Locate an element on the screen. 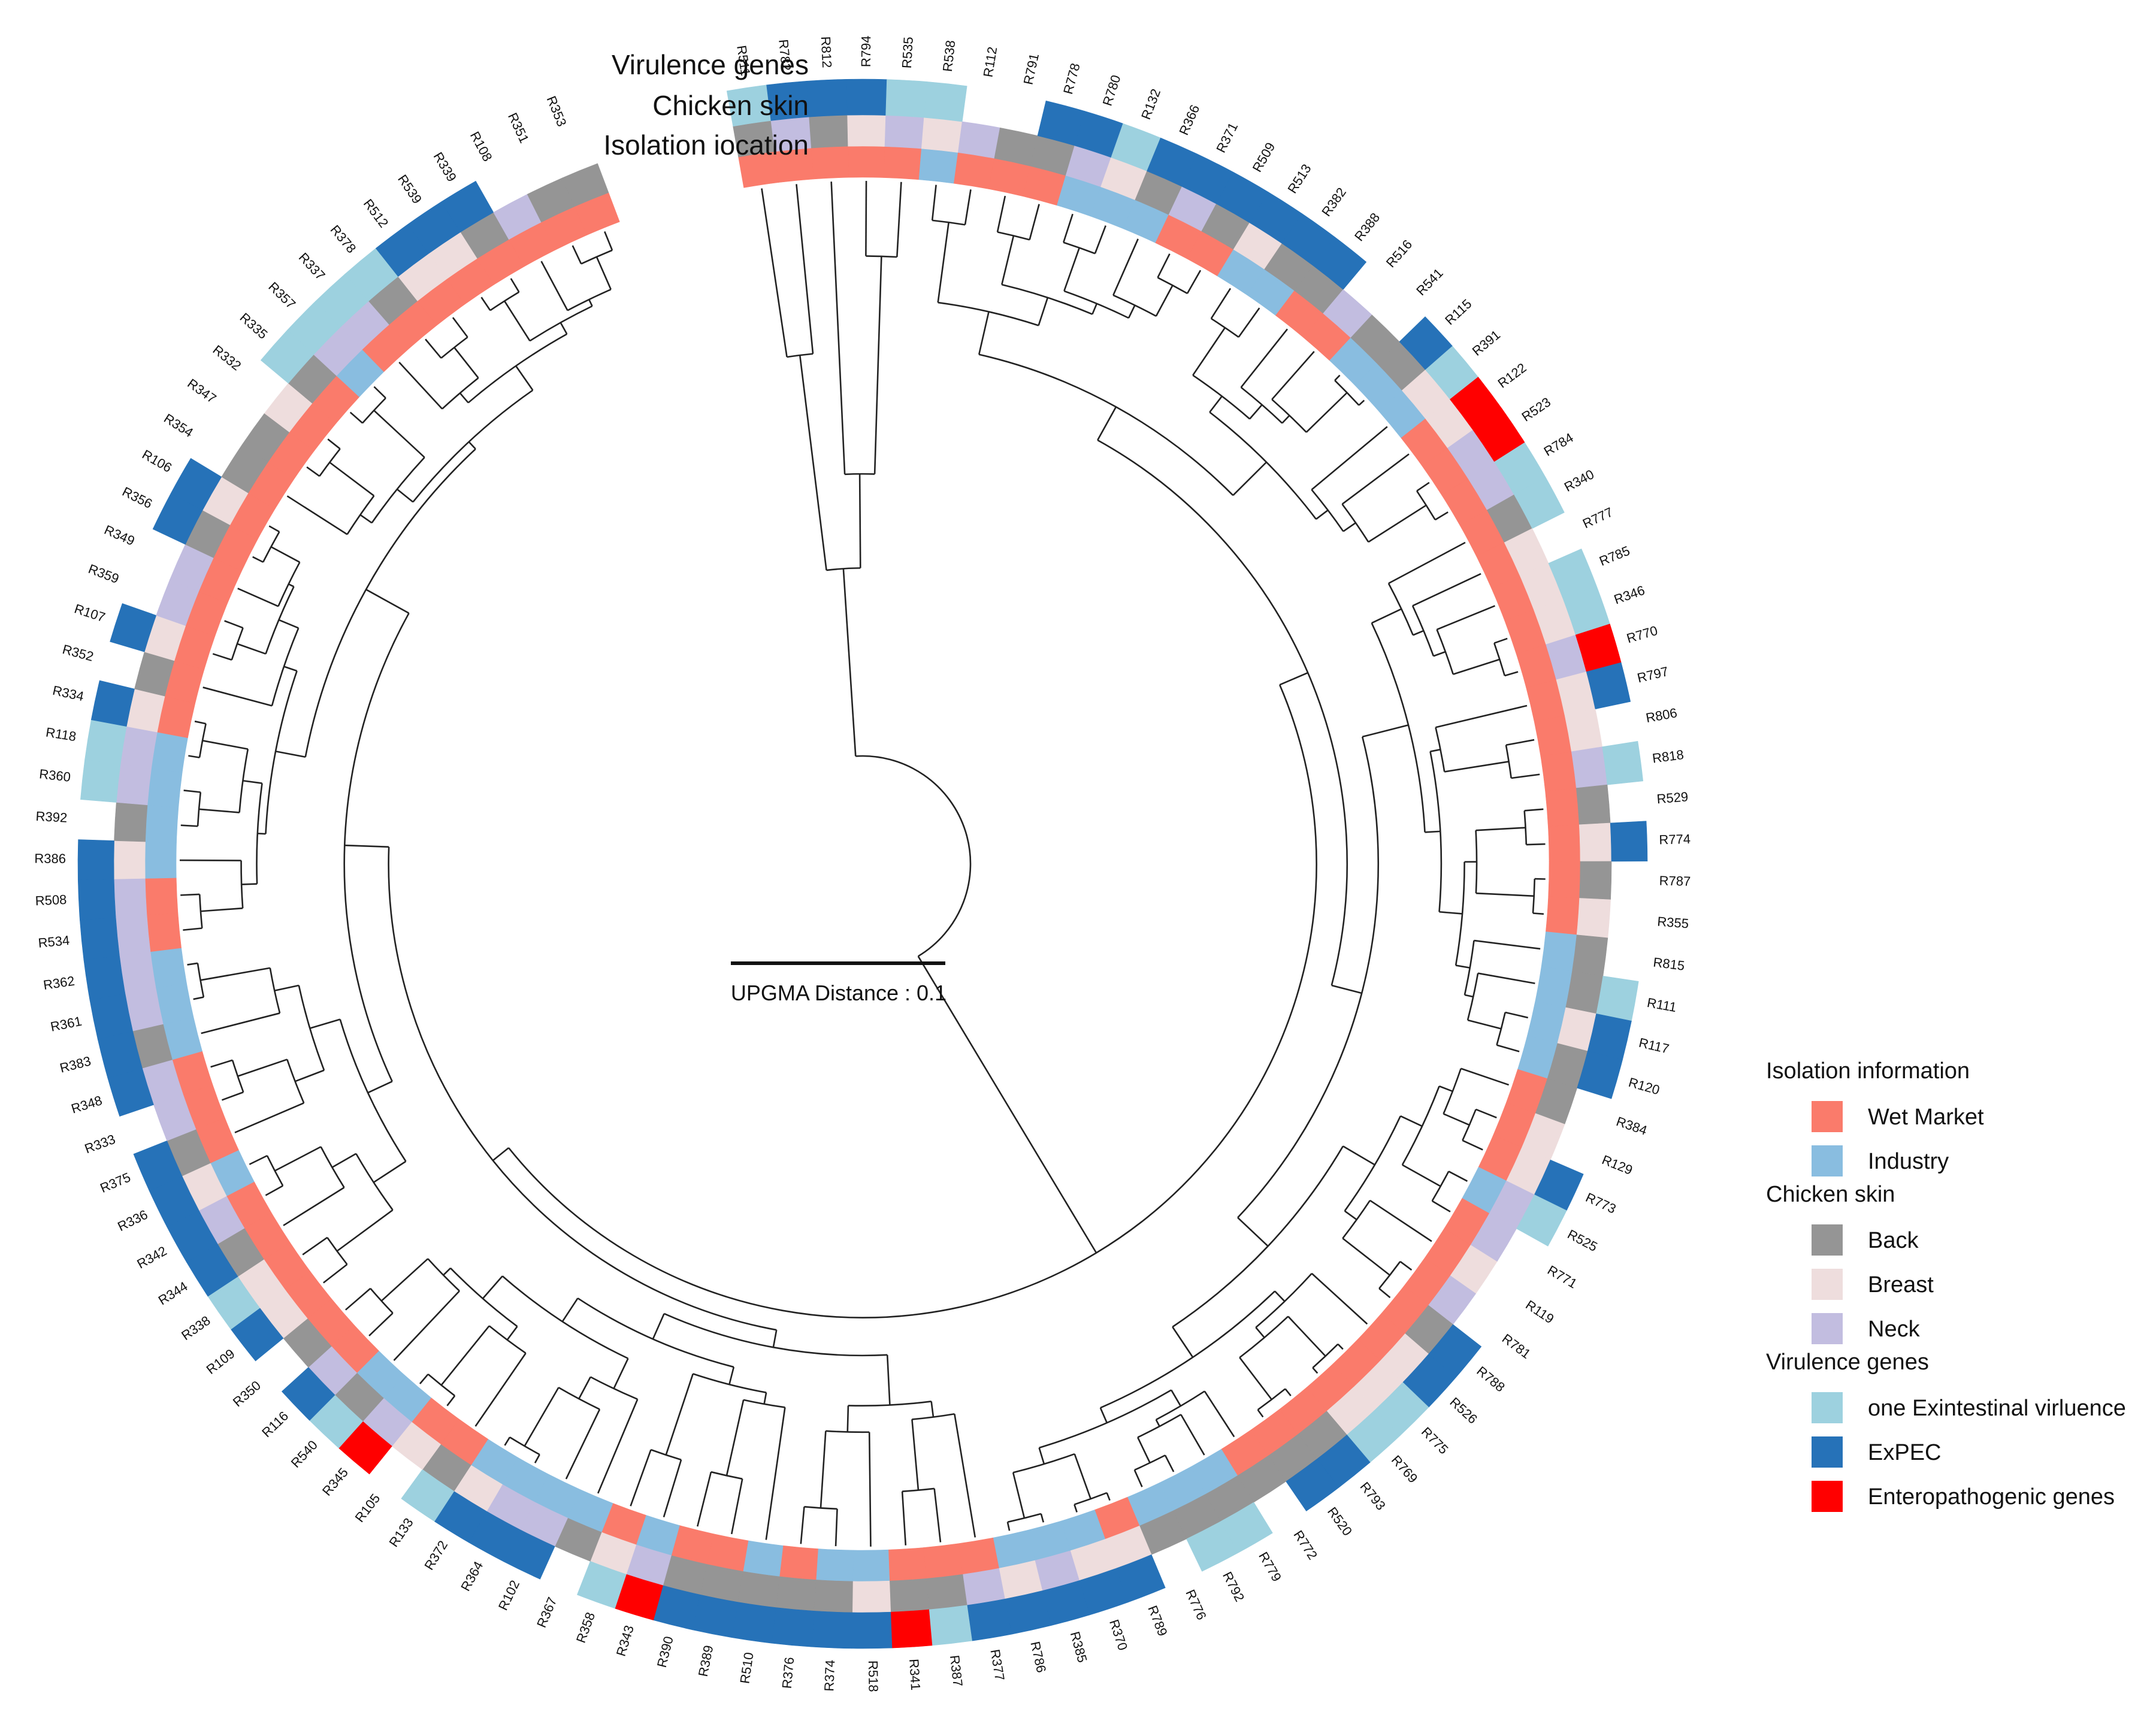 Image resolution: width=2156 pixels, height=1724 pixels. tip-label: R356 is located at coordinates (137, 498).